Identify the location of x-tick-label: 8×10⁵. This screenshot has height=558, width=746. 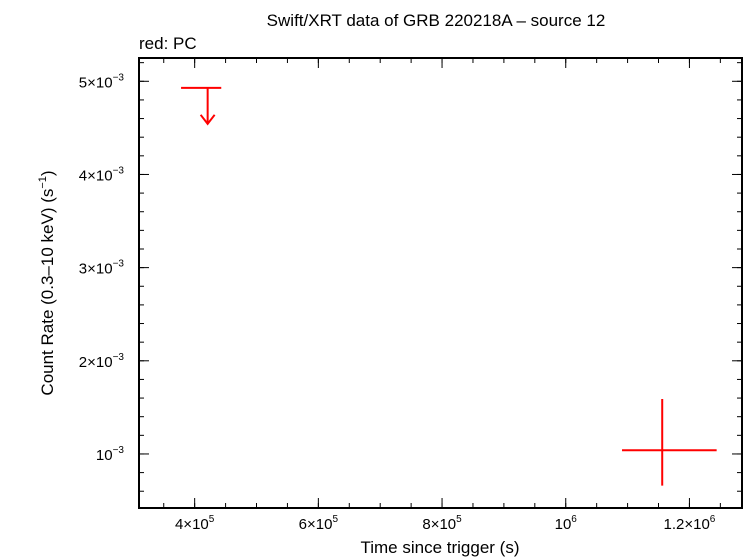
(442, 523).